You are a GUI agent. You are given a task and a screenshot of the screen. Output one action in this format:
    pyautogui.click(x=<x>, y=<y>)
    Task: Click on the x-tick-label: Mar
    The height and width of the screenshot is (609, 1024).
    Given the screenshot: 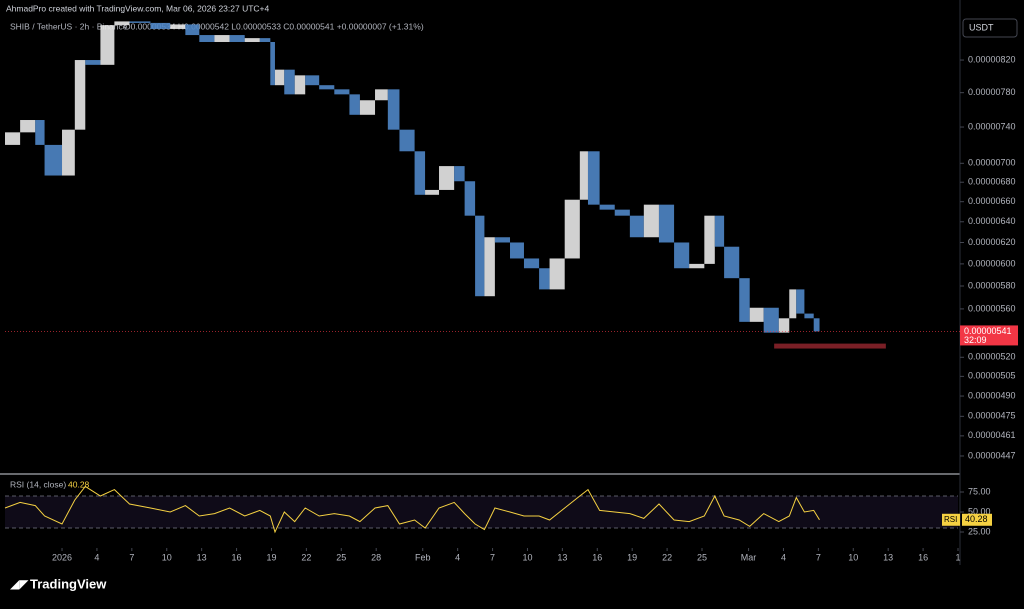 What is the action you would take?
    pyautogui.click(x=749, y=557)
    